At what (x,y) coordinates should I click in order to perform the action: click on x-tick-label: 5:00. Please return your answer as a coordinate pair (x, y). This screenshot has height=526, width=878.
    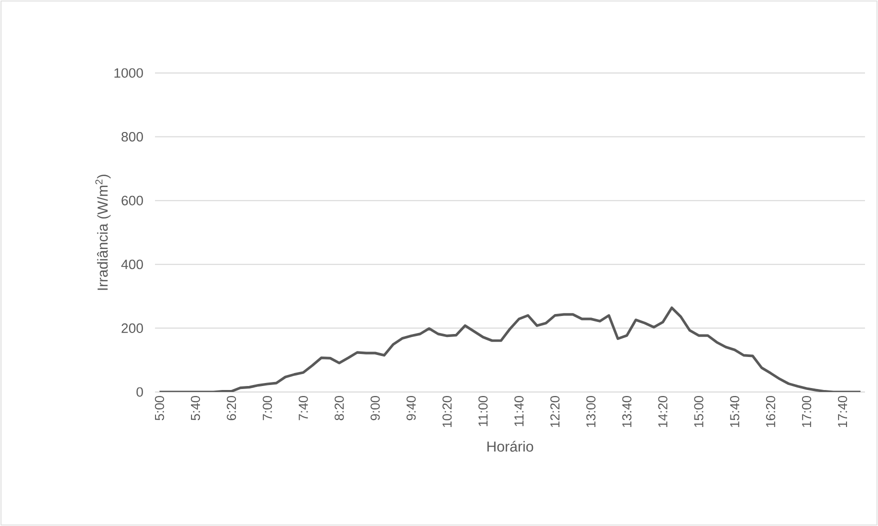
    Looking at the image, I should click on (159, 408).